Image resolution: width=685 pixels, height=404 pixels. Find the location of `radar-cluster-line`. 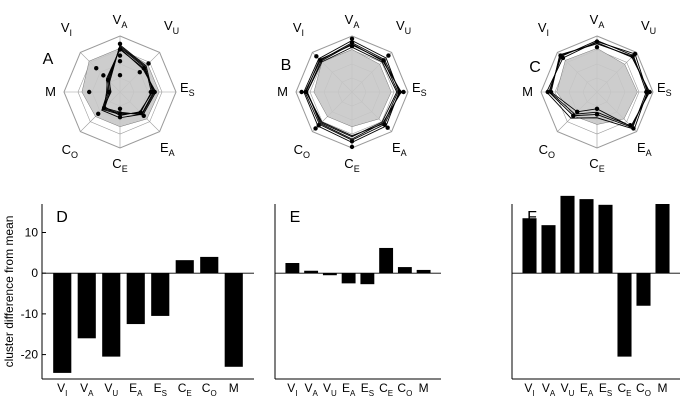

radar-cluster-line is located at coordinates (600, 84).